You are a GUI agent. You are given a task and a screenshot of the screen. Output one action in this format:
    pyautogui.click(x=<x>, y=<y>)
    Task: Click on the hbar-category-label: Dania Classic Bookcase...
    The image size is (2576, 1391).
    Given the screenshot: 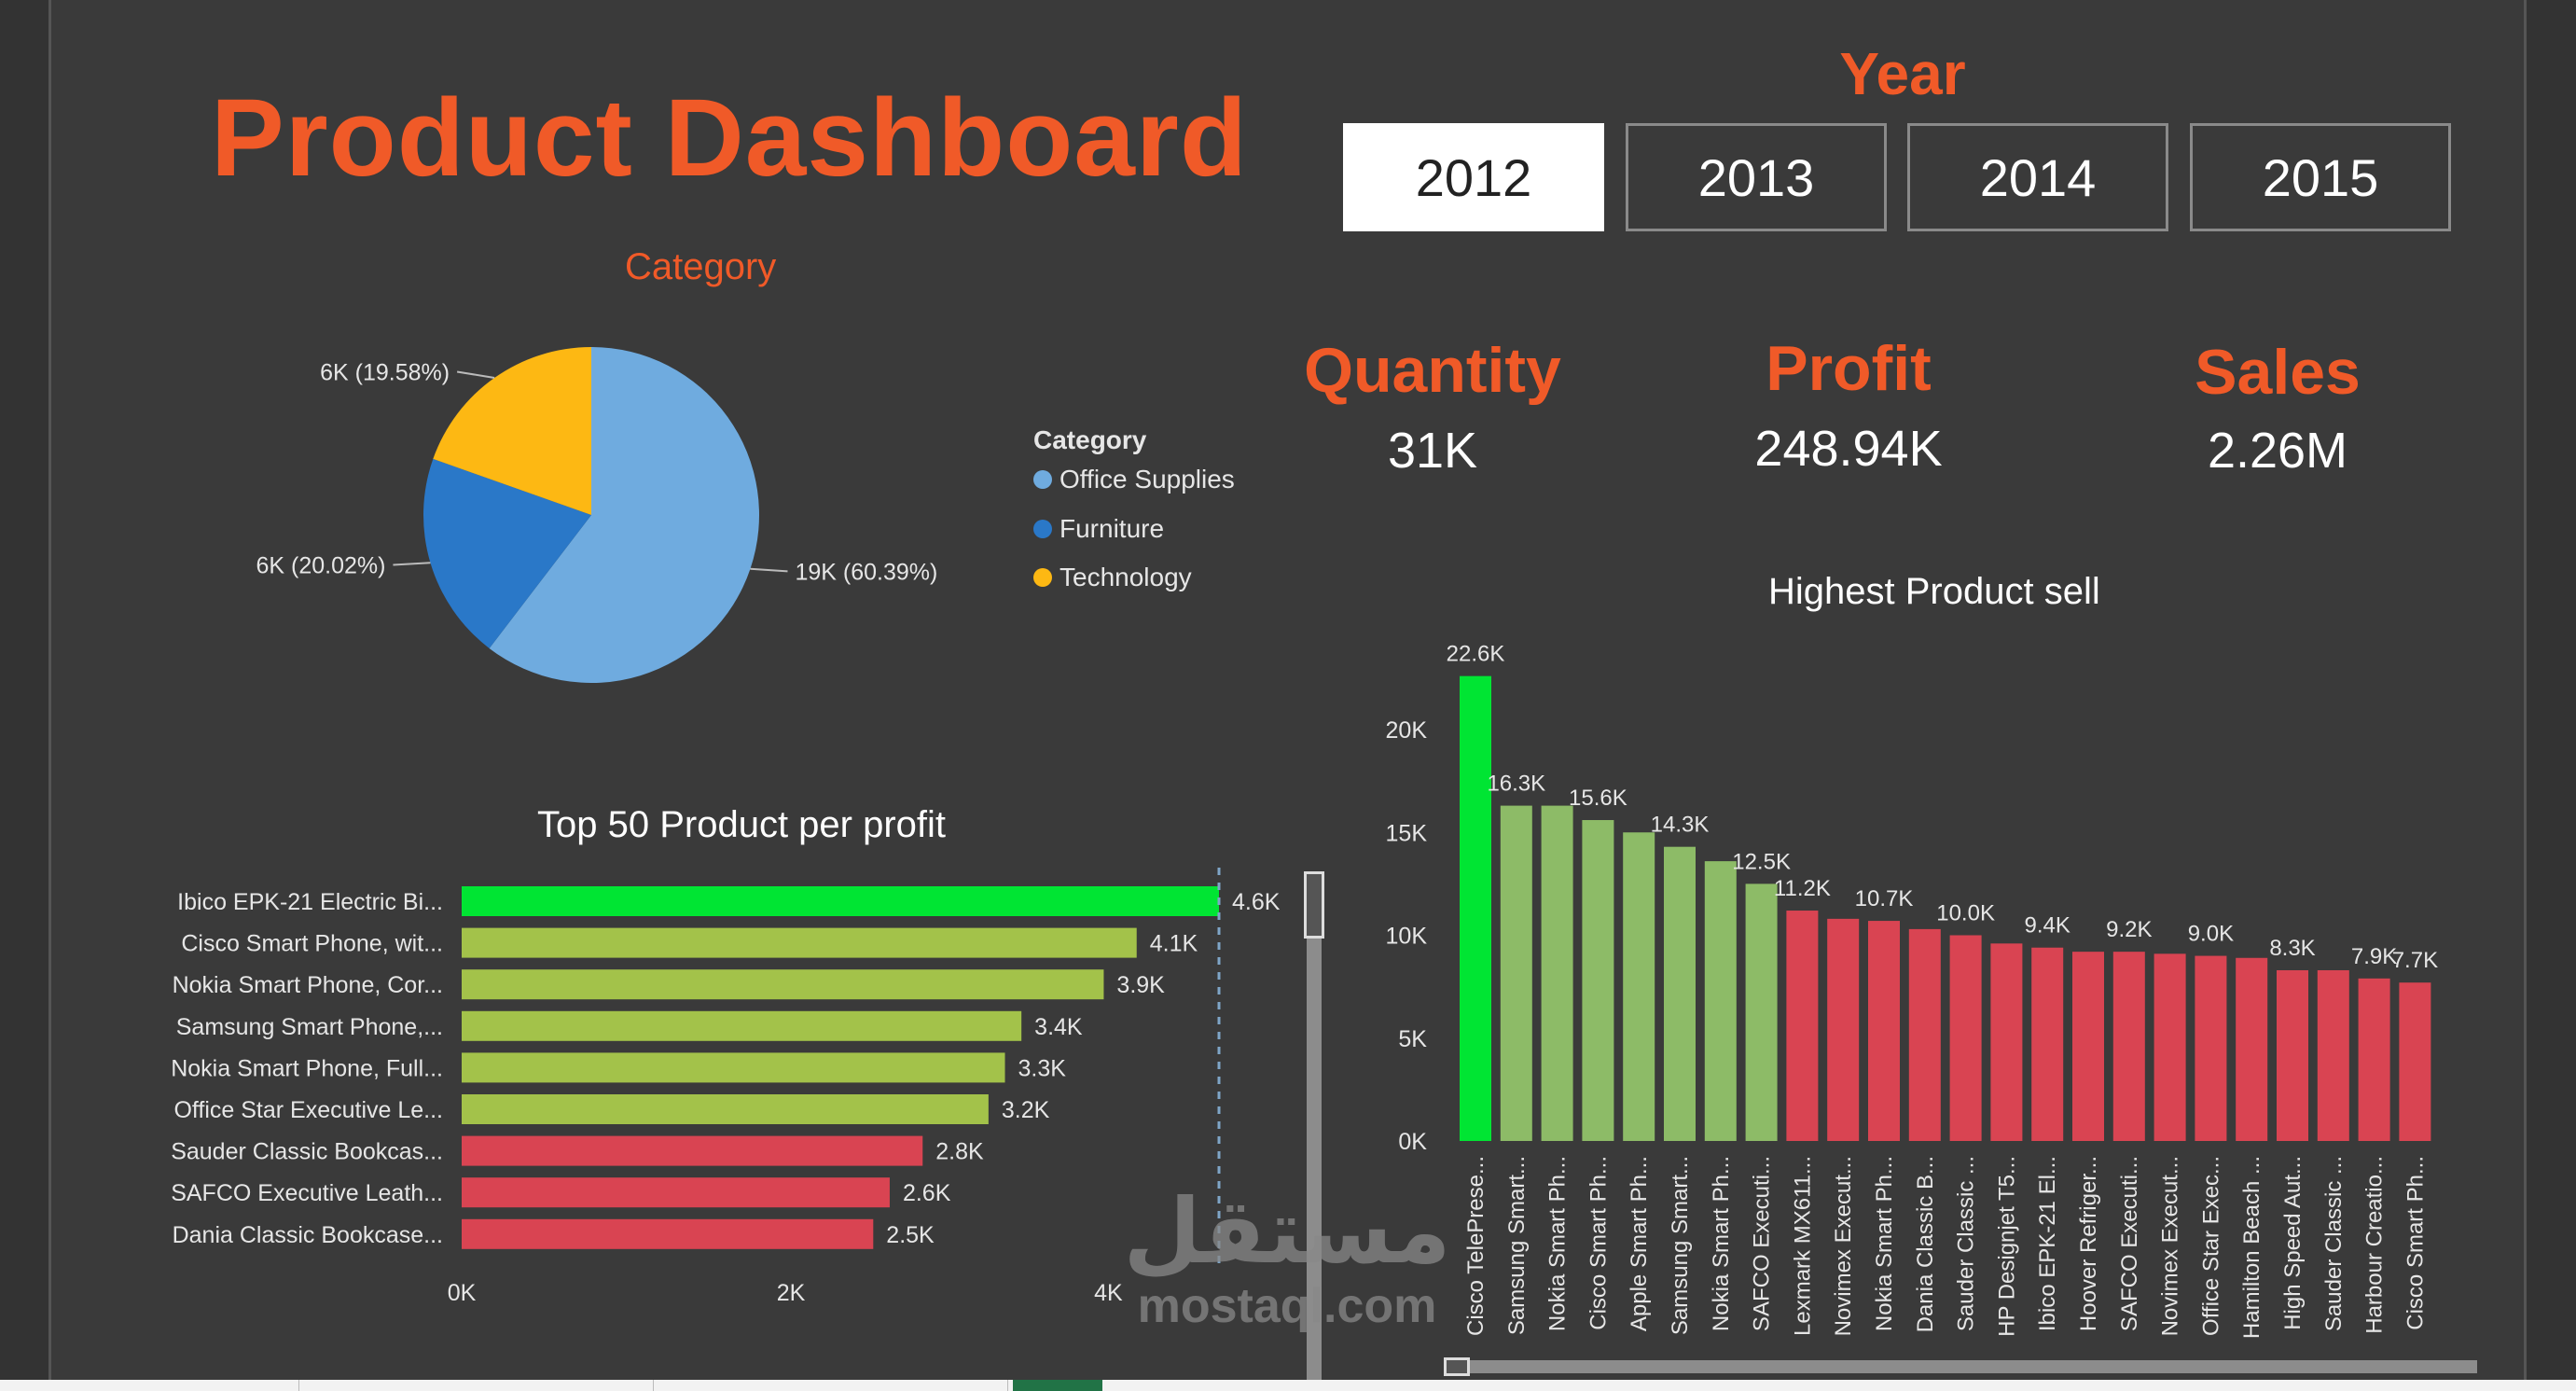 What is the action you would take?
    pyautogui.click(x=308, y=1235)
    